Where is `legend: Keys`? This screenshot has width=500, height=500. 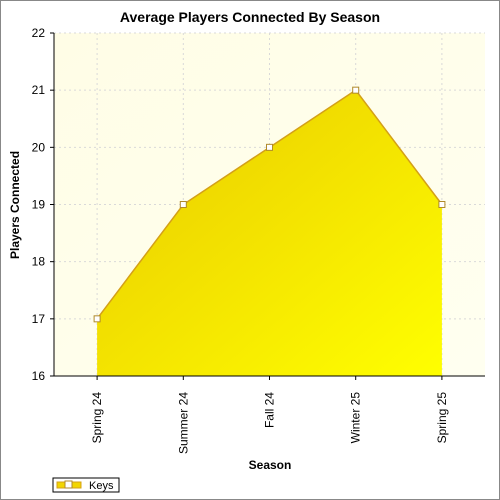
legend: Keys is located at coordinates (86, 485).